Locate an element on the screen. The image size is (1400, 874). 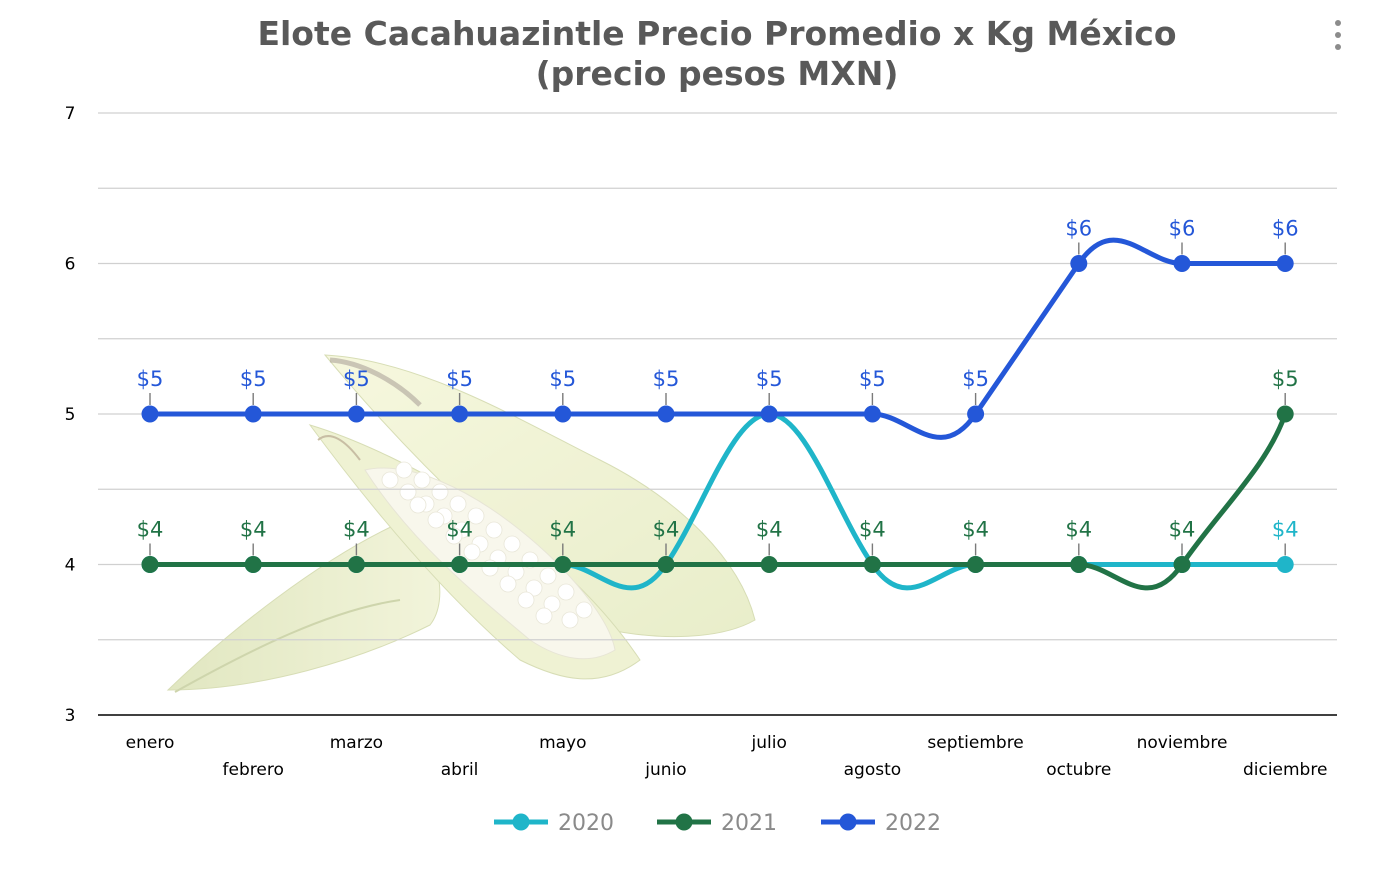
y-tick-label: 7 is located at coordinates (70, 114).